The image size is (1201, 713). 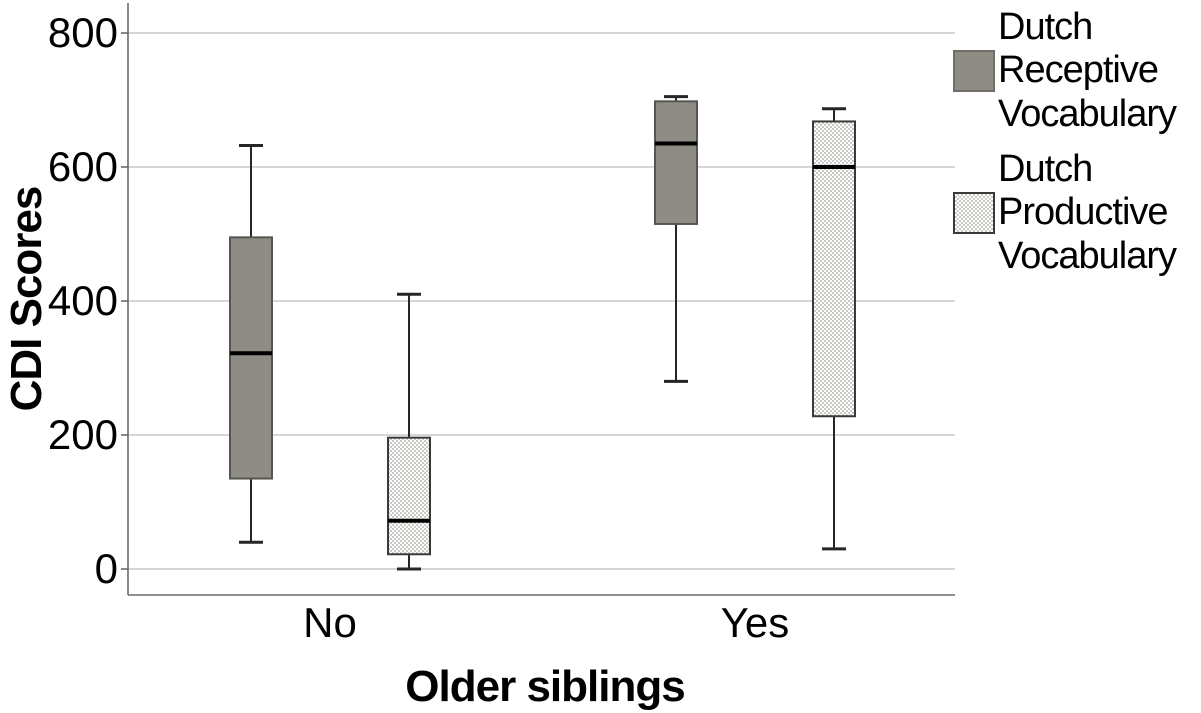 I want to click on checker-pattern-swatch-icon, so click(x=974, y=212).